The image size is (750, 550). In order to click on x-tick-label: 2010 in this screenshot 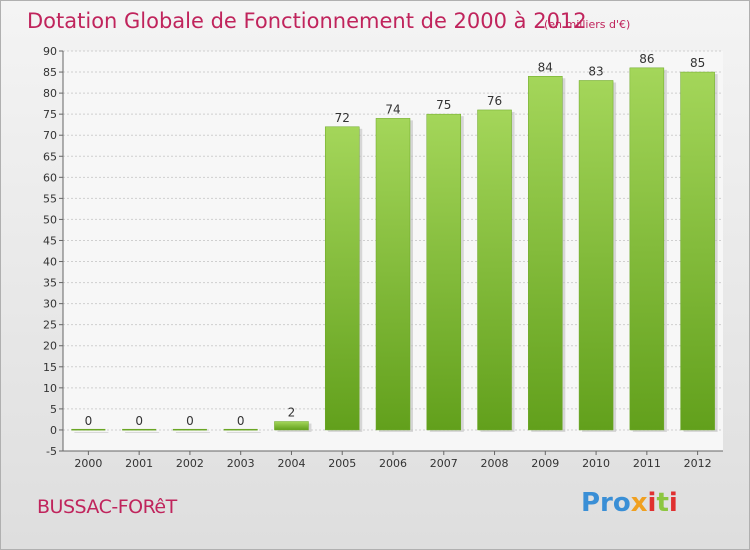, I will do `click(596, 463)`.